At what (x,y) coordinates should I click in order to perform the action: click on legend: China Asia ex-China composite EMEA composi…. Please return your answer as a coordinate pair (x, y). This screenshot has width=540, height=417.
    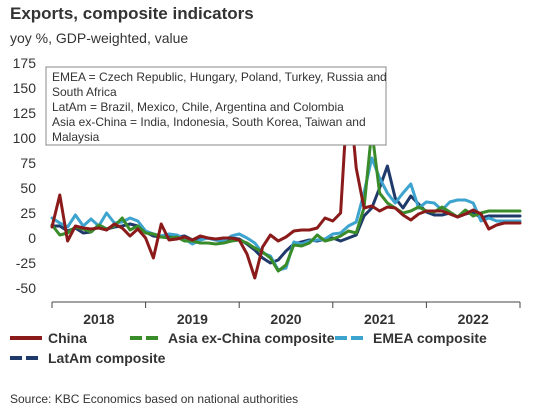
    Looking at the image, I should click on (248, 348).